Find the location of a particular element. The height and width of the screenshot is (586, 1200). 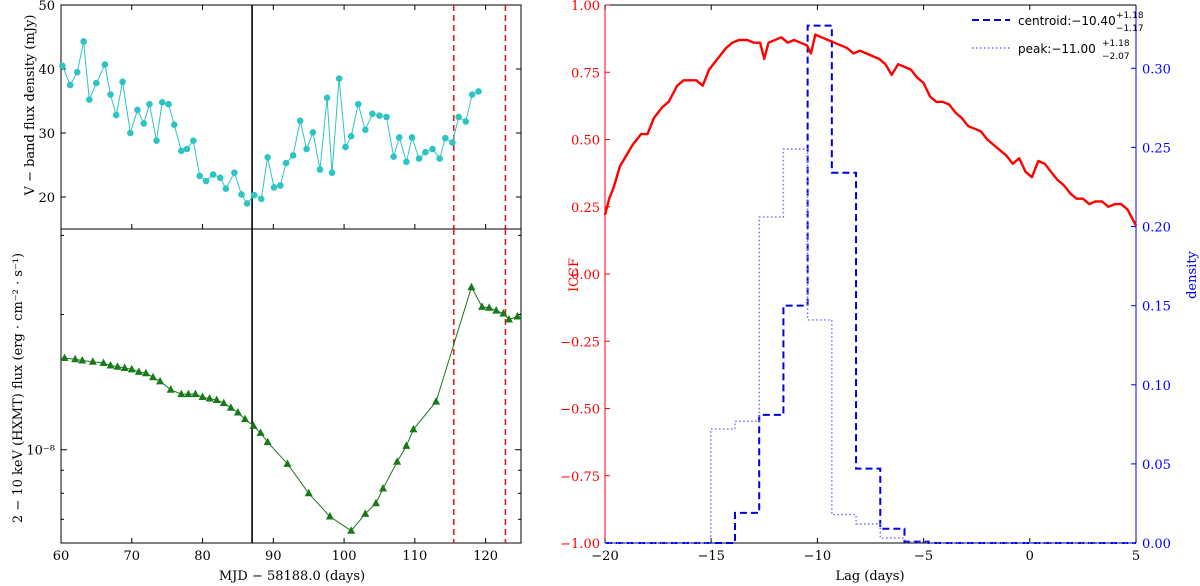

ytick-label: 10⁻⁸ is located at coordinates (40, 451).